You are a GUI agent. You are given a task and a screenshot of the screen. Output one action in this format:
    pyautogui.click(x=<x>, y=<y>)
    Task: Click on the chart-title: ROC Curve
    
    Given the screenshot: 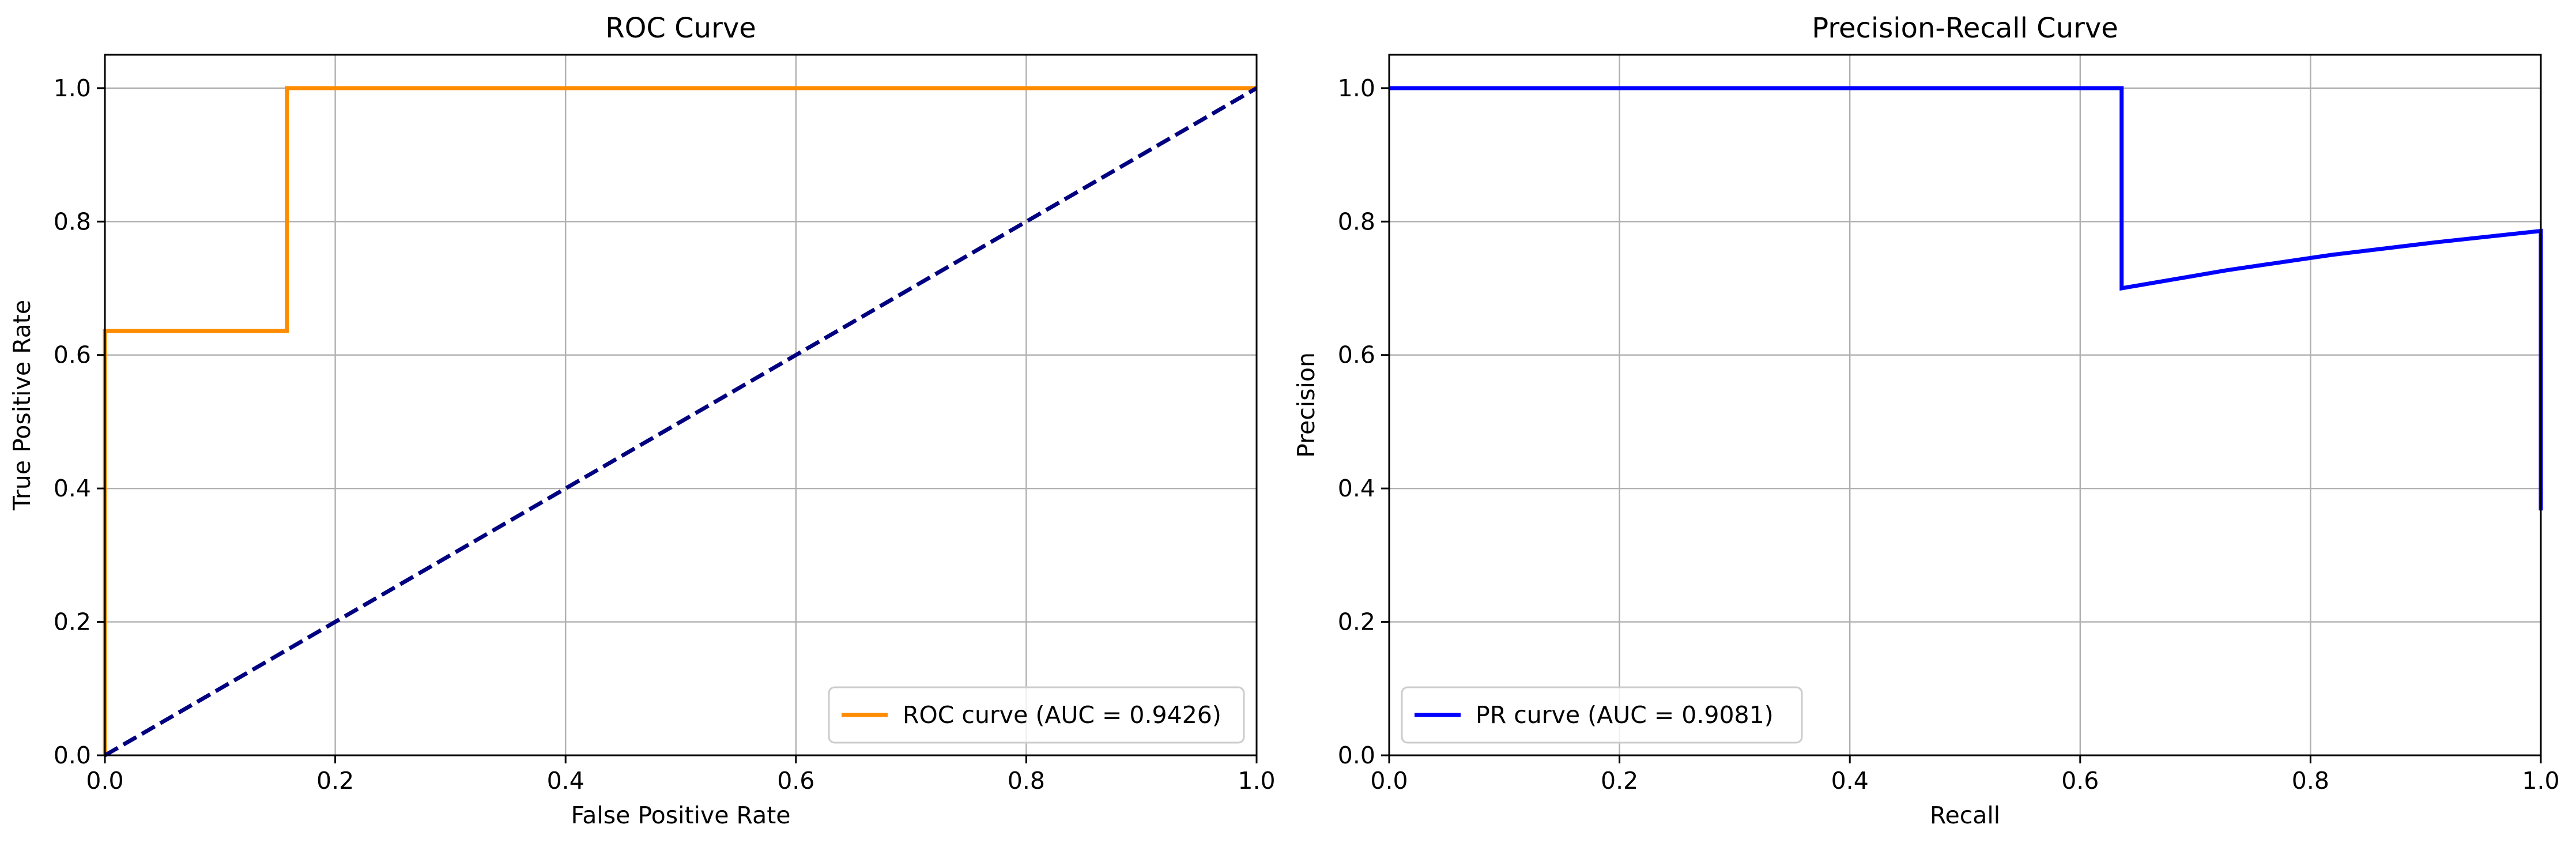 What is the action you would take?
    pyautogui.click(x=680, y=28)
    